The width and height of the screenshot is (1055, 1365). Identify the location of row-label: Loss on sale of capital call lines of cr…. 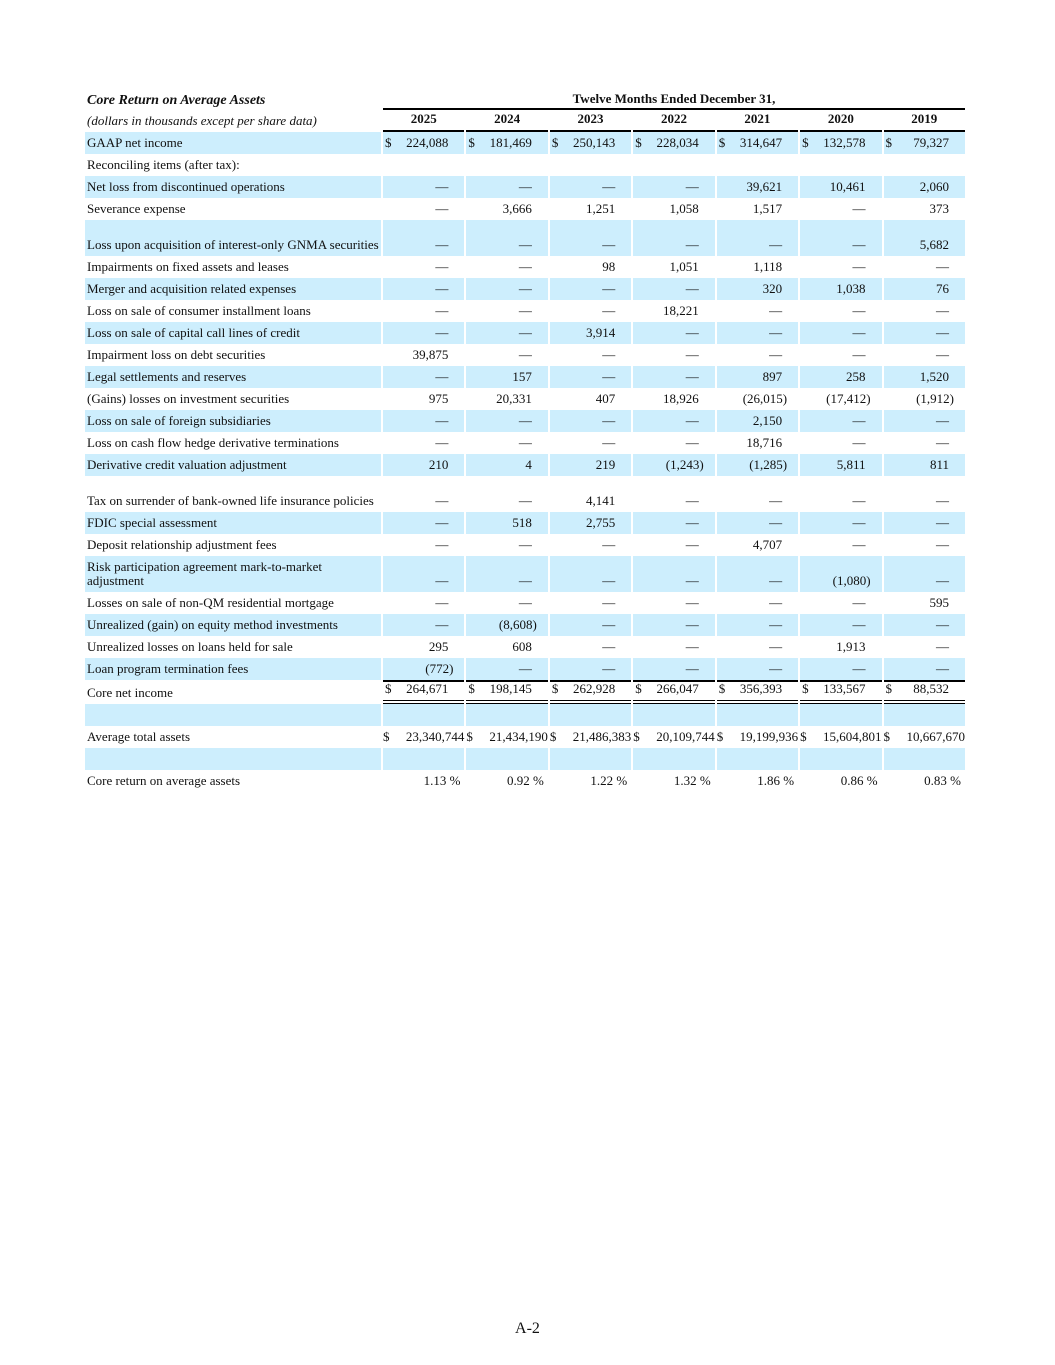
(233, 333).